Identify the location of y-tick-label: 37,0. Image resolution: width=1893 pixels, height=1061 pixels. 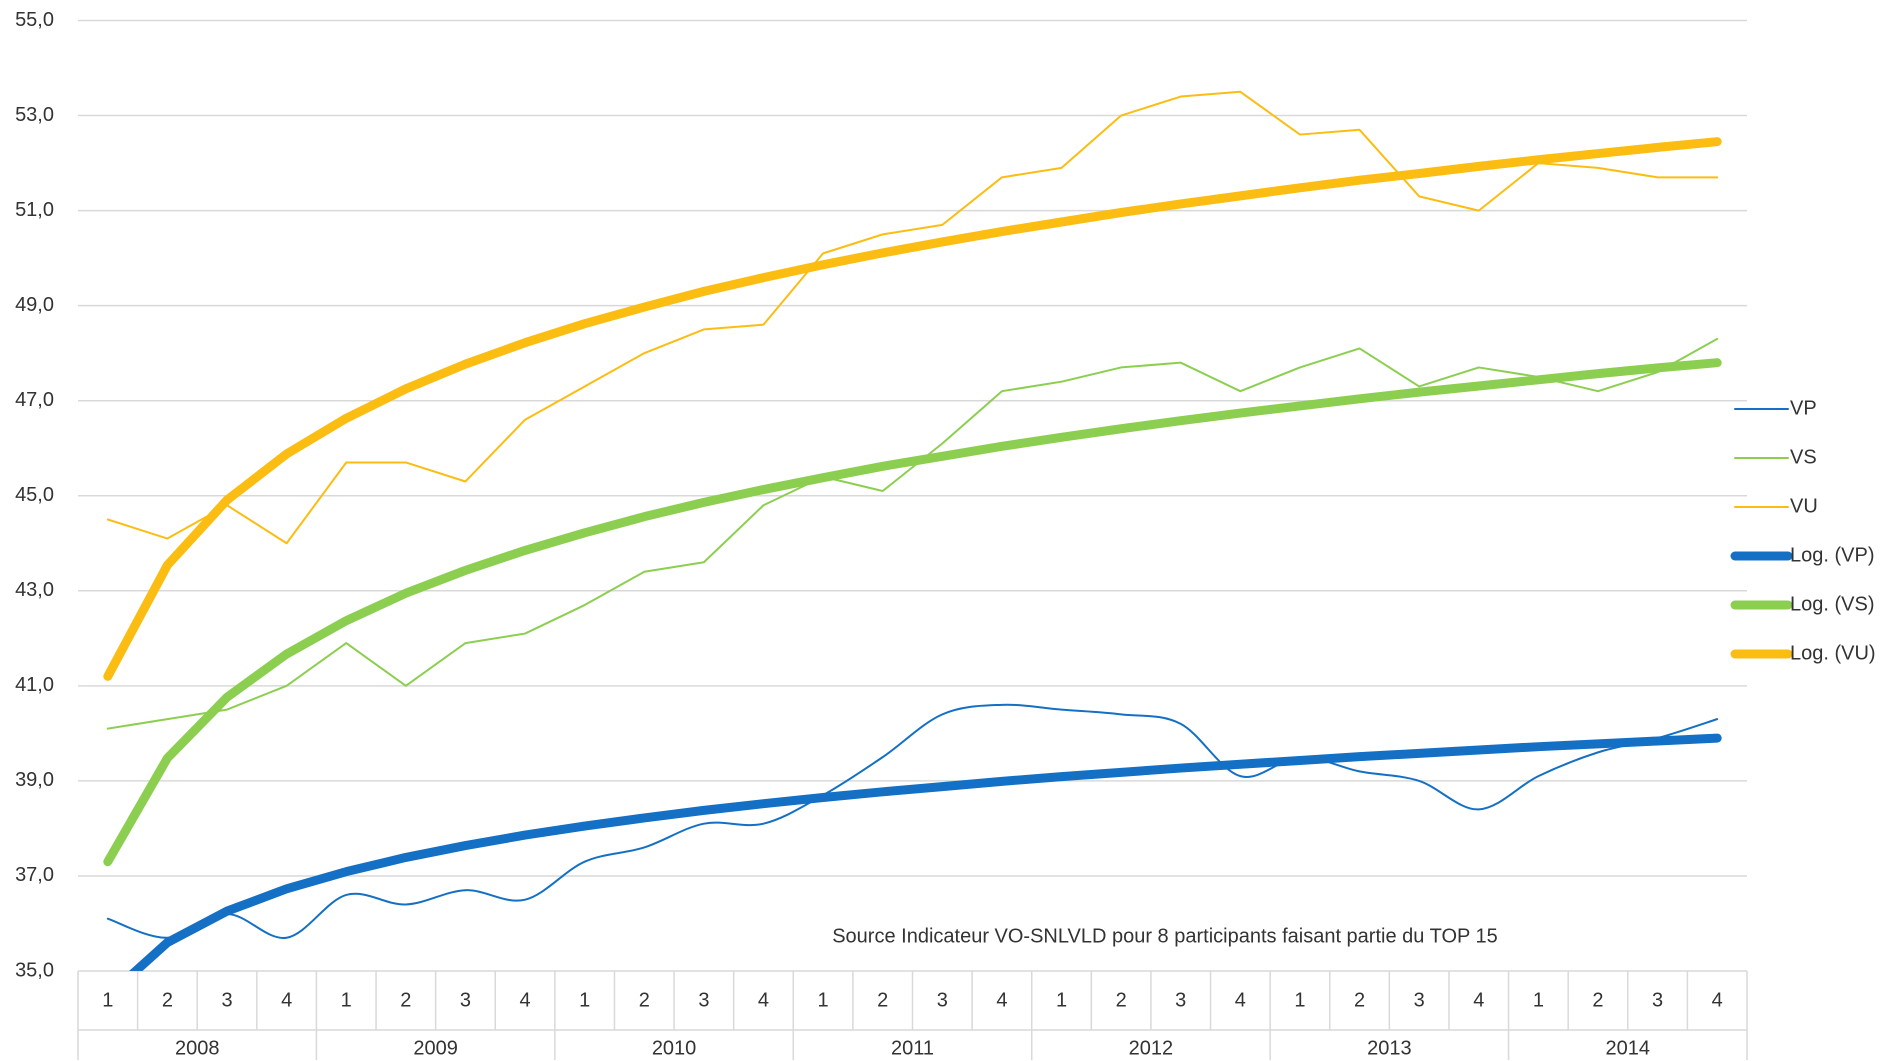
(34, 875).